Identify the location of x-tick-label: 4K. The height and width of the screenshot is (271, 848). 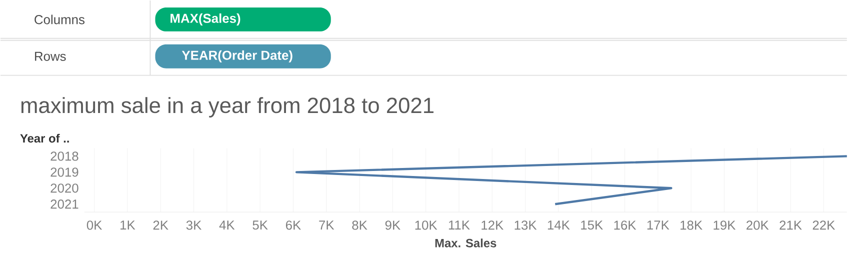
(227, 225).